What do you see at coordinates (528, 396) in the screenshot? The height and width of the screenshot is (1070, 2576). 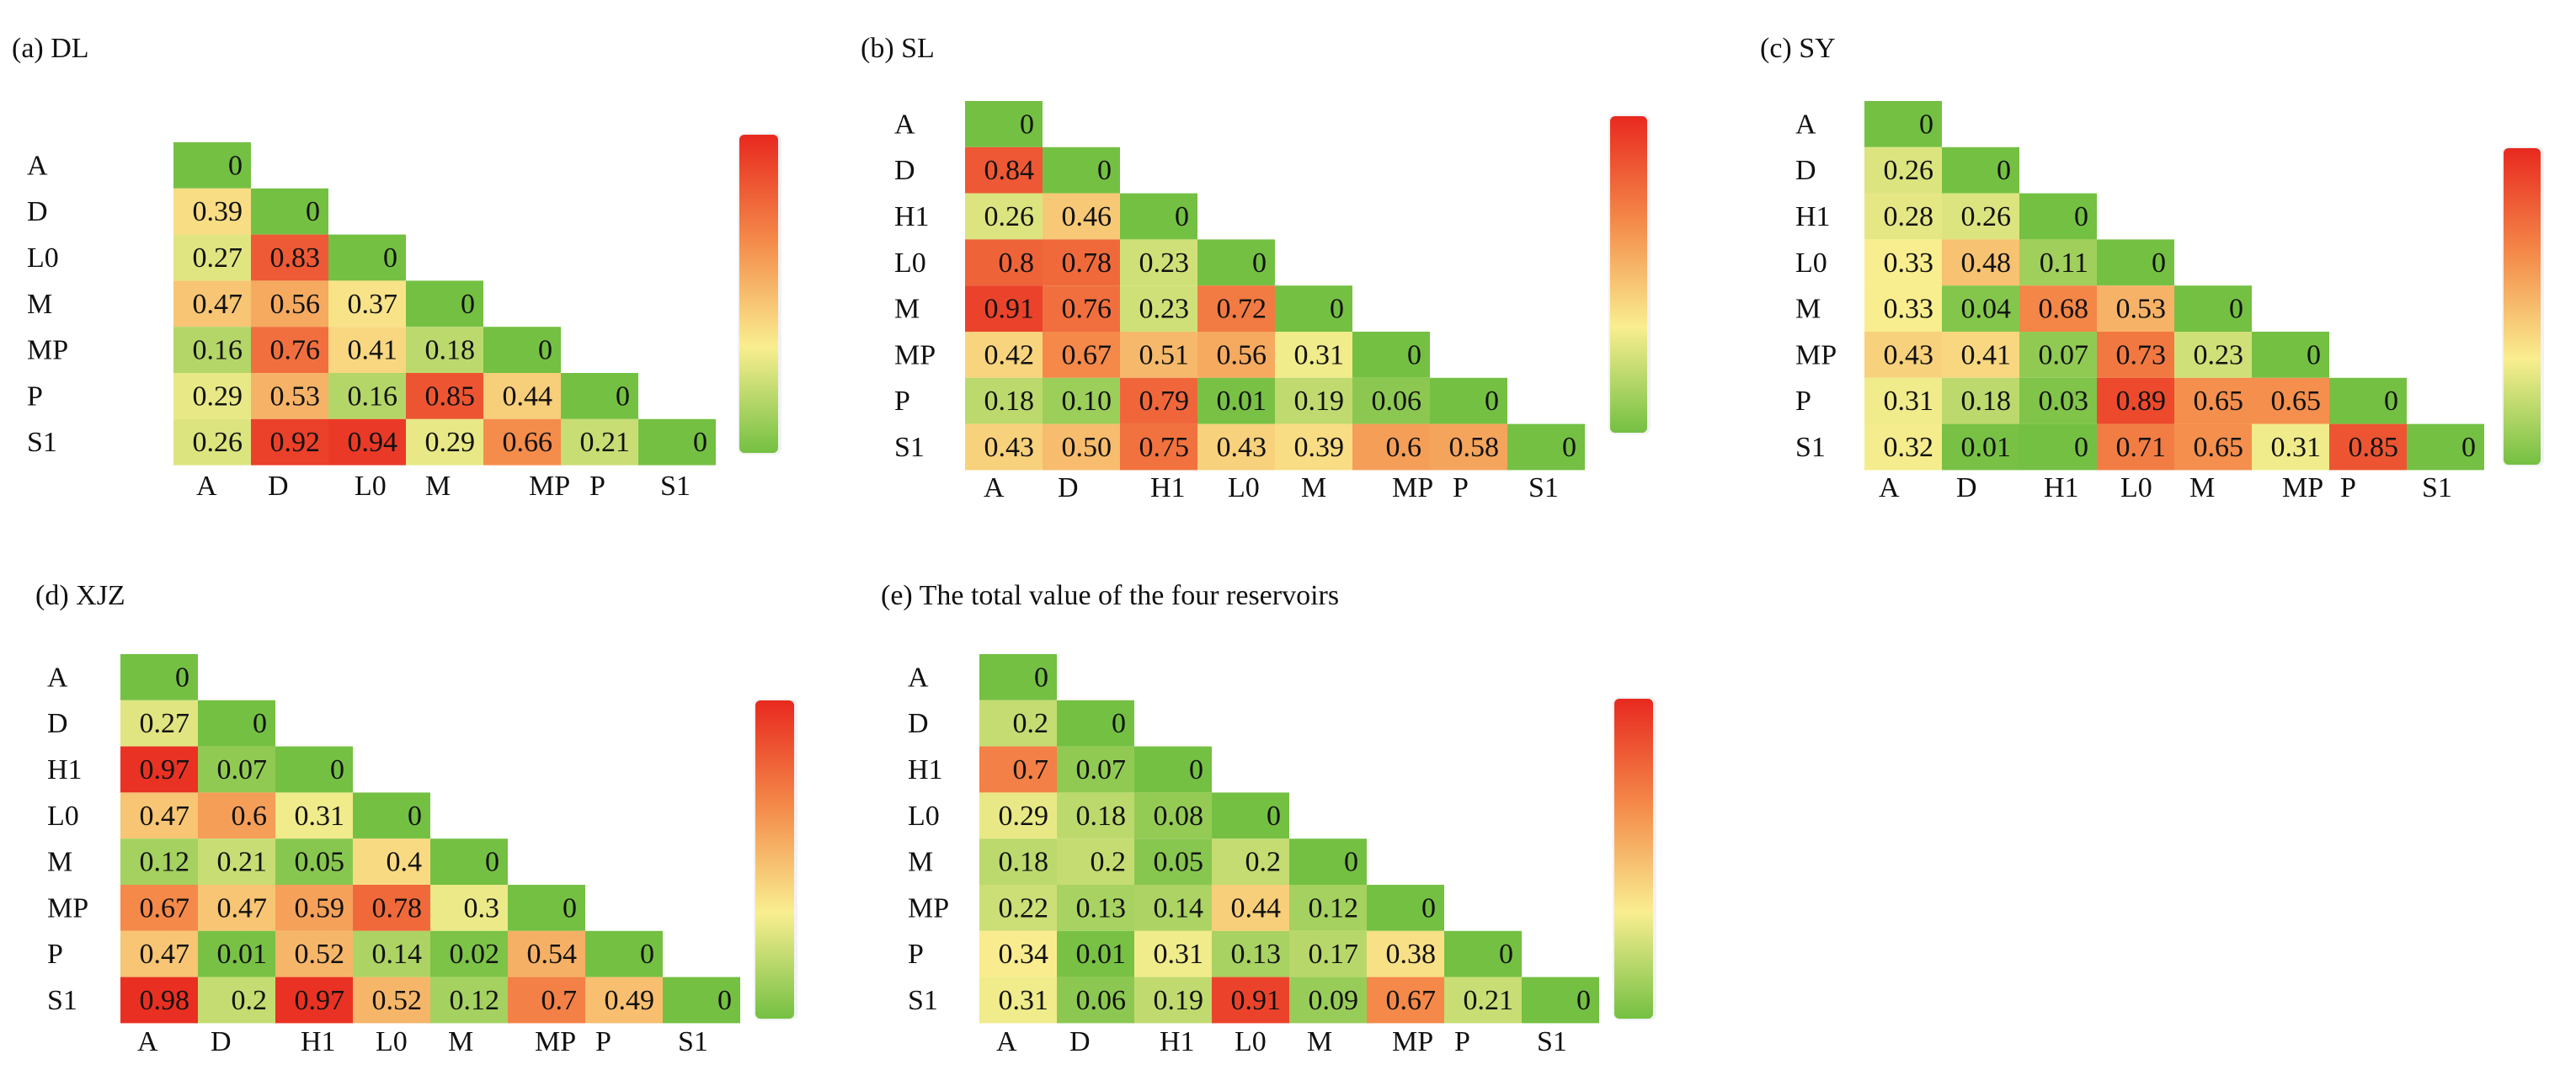 I see `cell-value-label: 0.44` at bounding box center [528, 396].